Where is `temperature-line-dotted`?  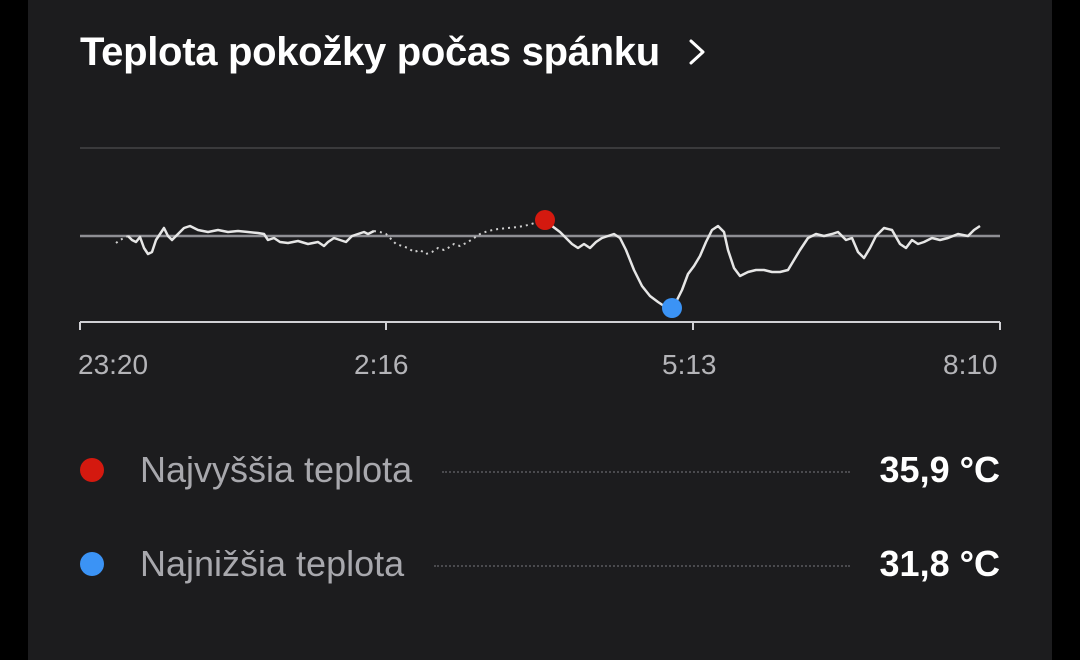
temperature-line-dotted is located at coordinates (122, 239).